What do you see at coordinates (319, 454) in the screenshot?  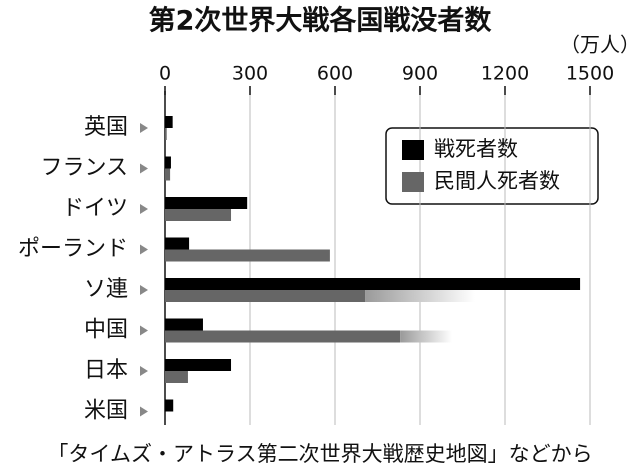 I see `source-note: 「タイムズ・アトラス第二次世界大戦歴史地図」などから` at bounding box center [319, 454].